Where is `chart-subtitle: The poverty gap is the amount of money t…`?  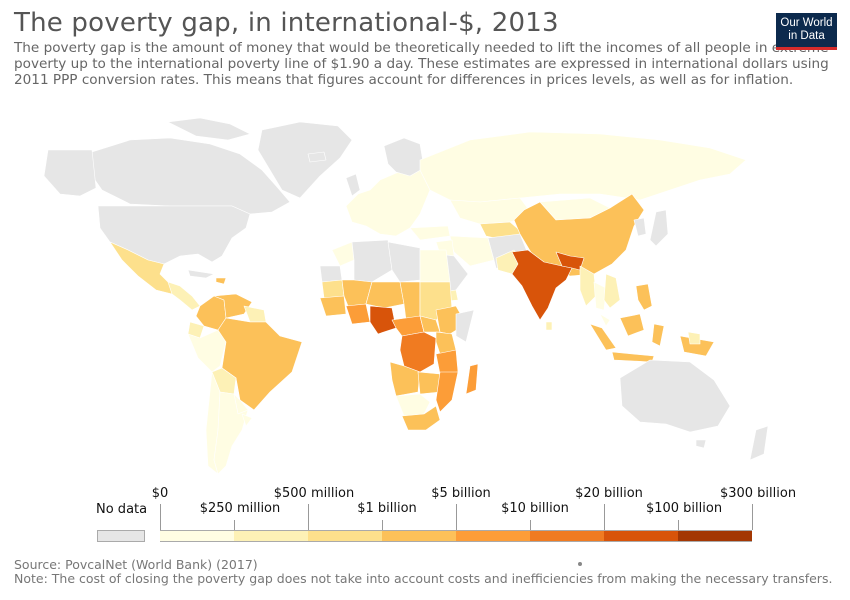
chart-subtitle: The poverty gap is the amount of money t… is located at coordinates (421, 64).